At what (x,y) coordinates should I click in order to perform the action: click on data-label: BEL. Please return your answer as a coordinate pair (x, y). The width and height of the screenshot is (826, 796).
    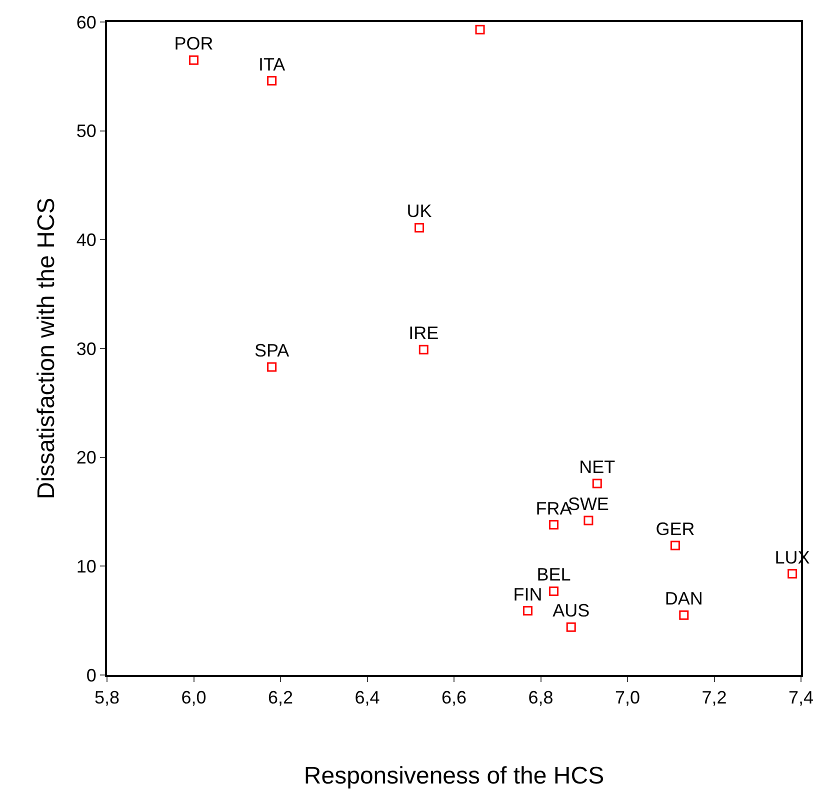
    Looking at the image, I should click on (553, 574).